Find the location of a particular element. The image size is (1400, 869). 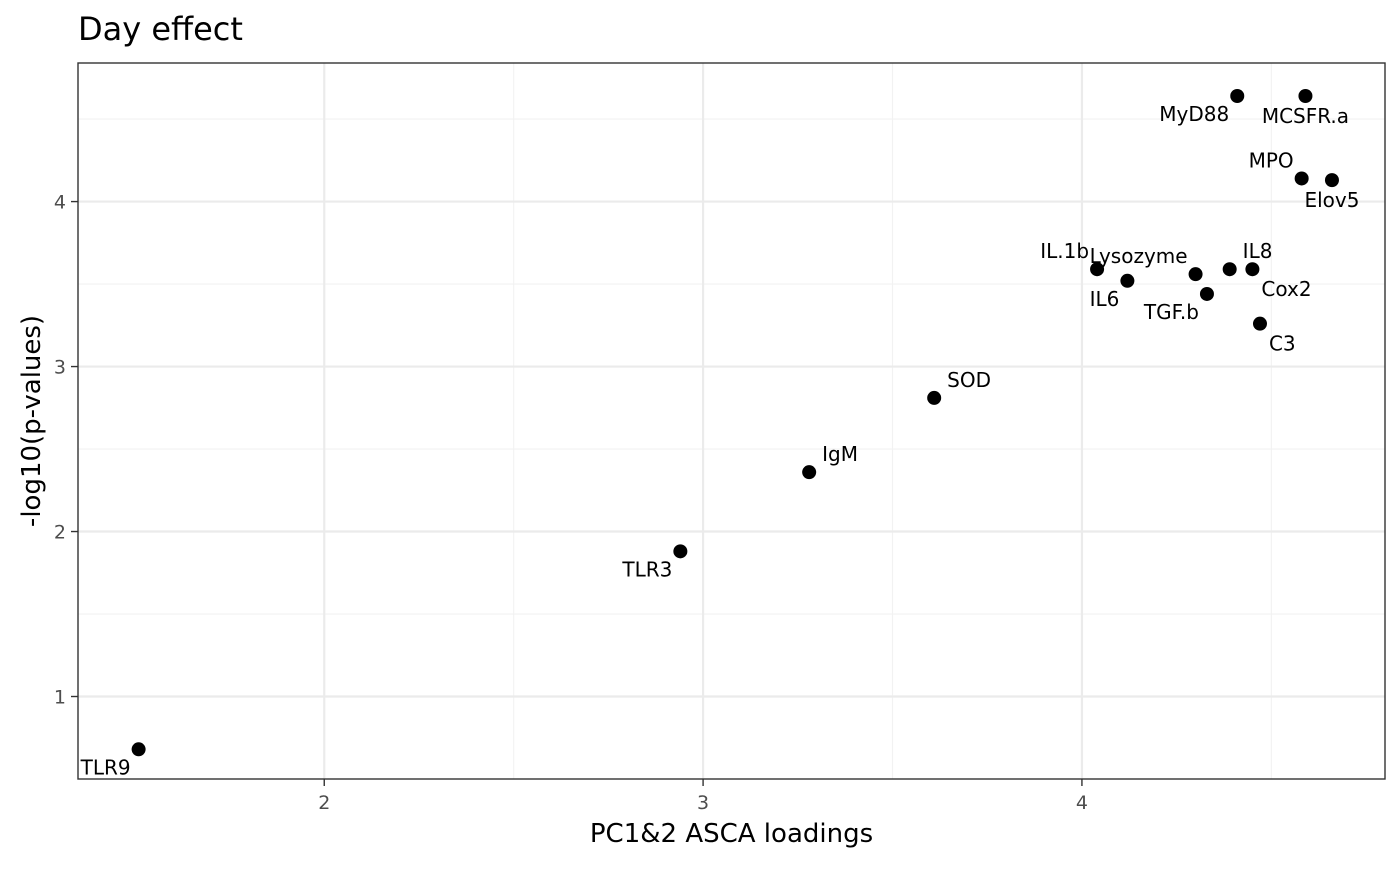

y-tick-label: 3 is located at coordinates (60, 368).